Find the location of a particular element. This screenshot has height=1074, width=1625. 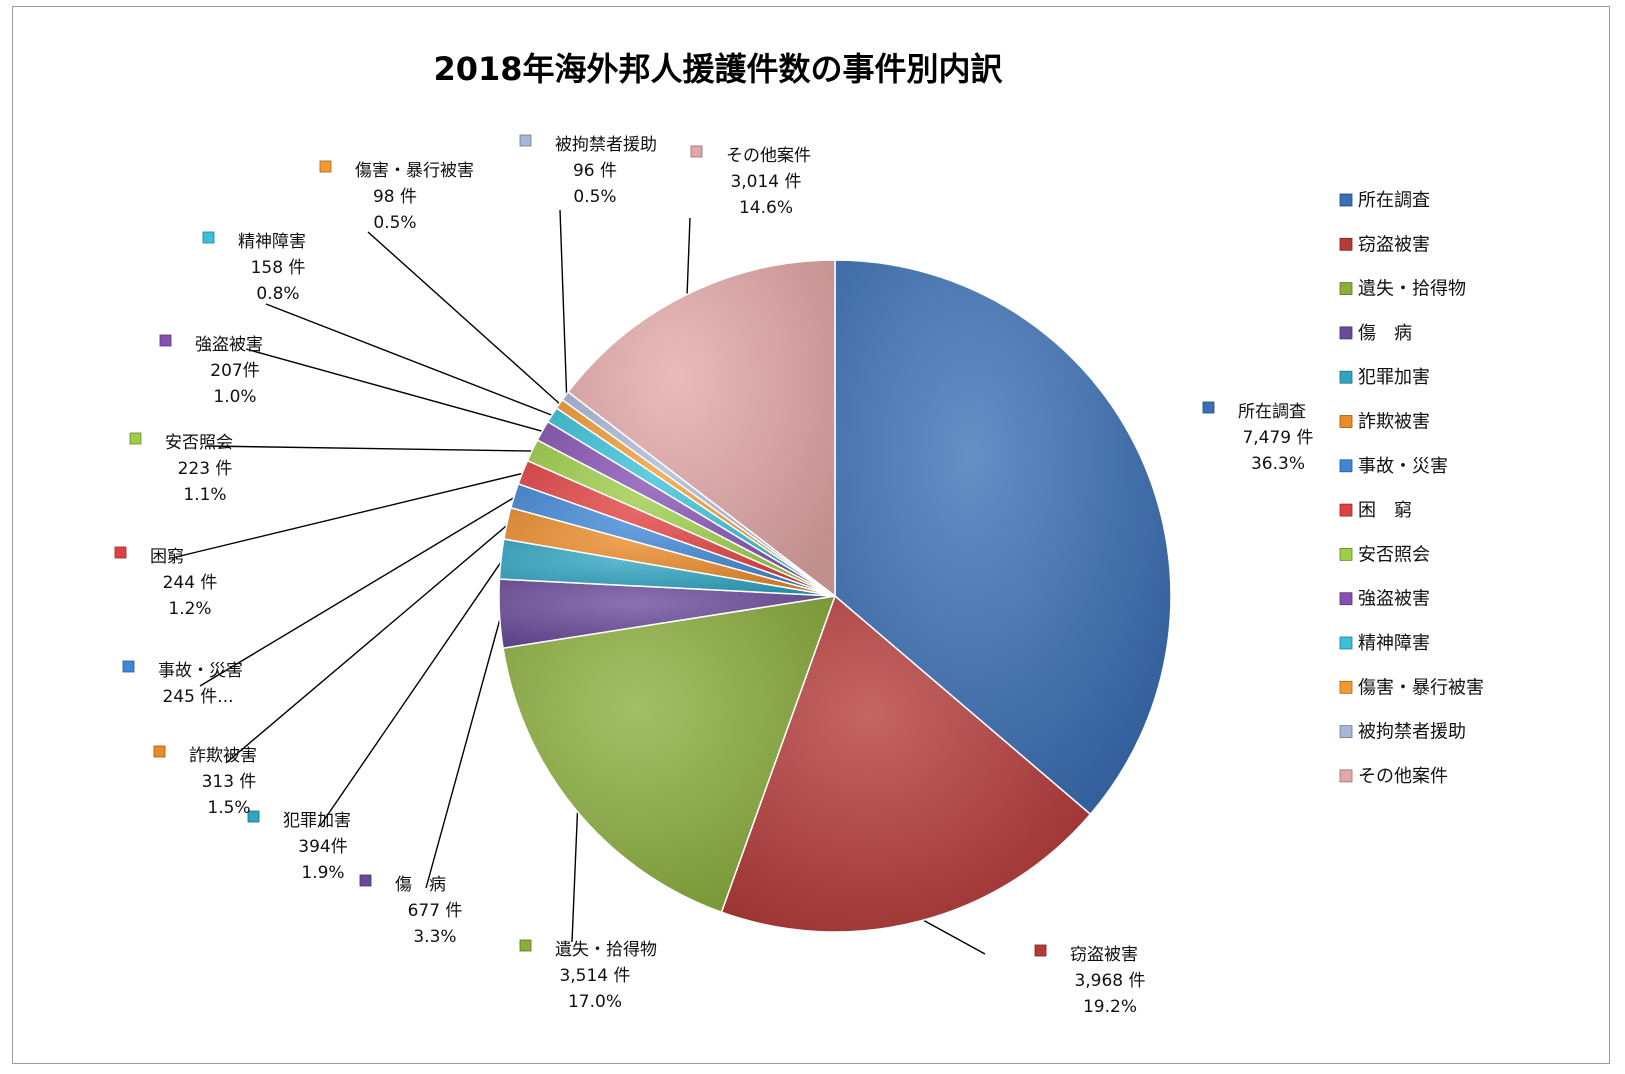

data-label-value-12: 96 件 is located at coordinates (595, 171).